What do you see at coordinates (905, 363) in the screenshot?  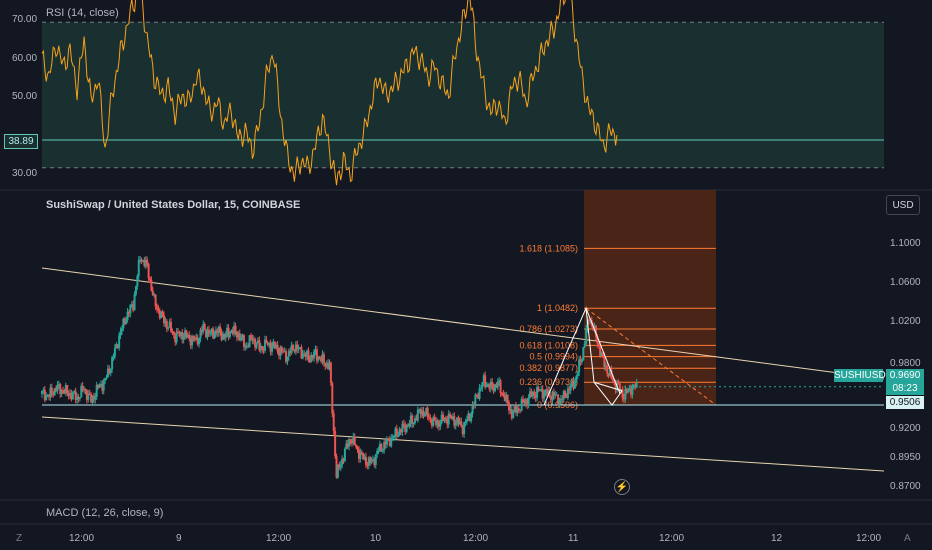 I see `price-axis-label: 0.9800` at bounding box center [905, 363].